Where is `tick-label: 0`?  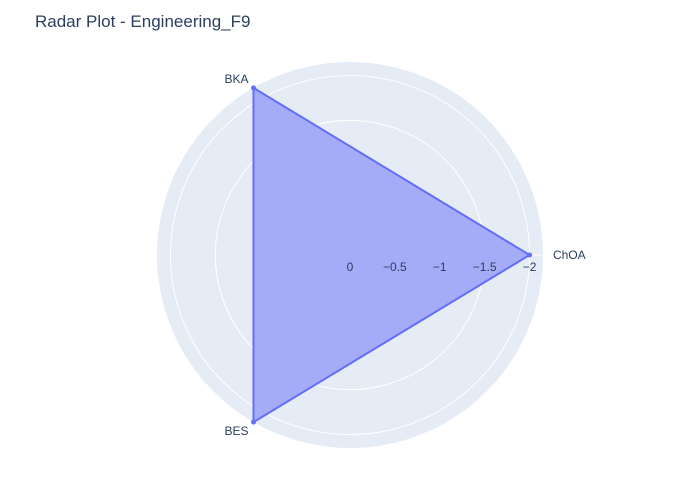
tick-label: 0 is located at coordinates (350, 267).